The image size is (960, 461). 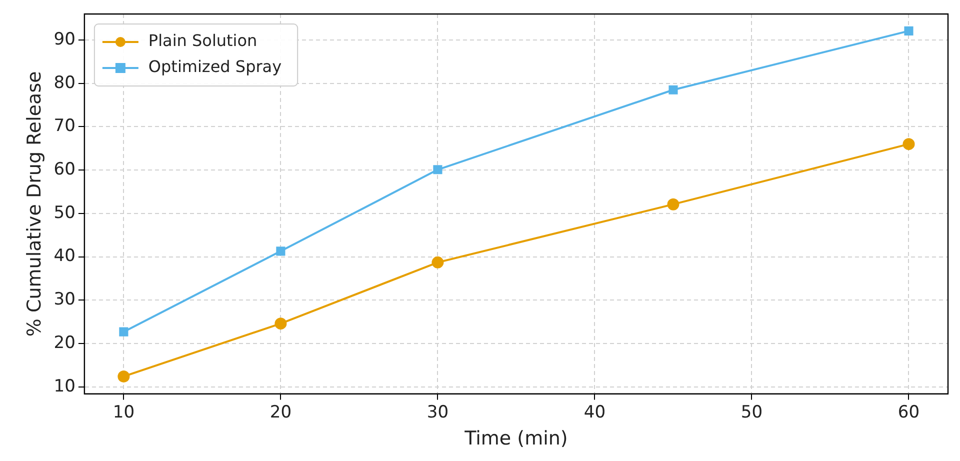 I want to click on legend-label: Optimized Spray, so click(x=215, y=66).